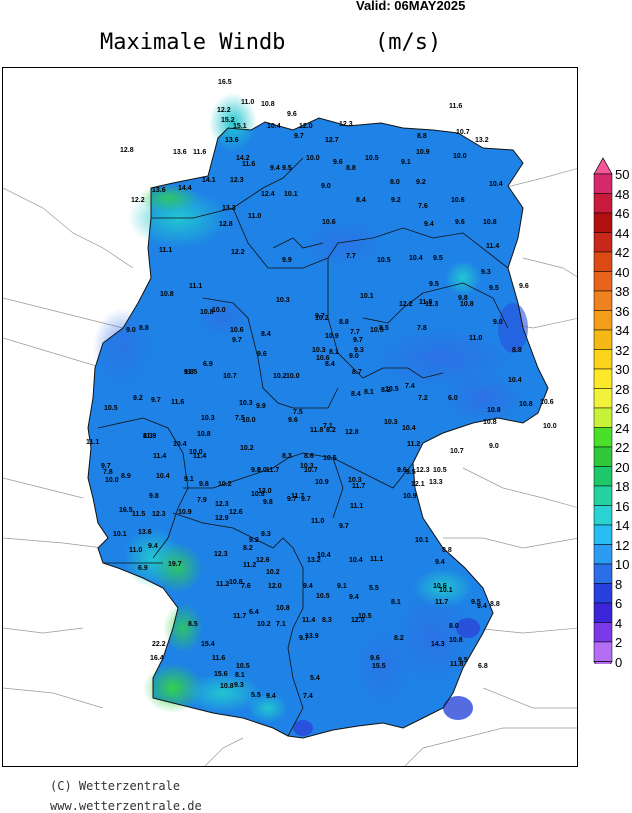 The width and height of the screenshot is (632, 813). Describe the element at coordinates (622, 486) in the screenshot. I see `colorbar-label: 18` at that location.